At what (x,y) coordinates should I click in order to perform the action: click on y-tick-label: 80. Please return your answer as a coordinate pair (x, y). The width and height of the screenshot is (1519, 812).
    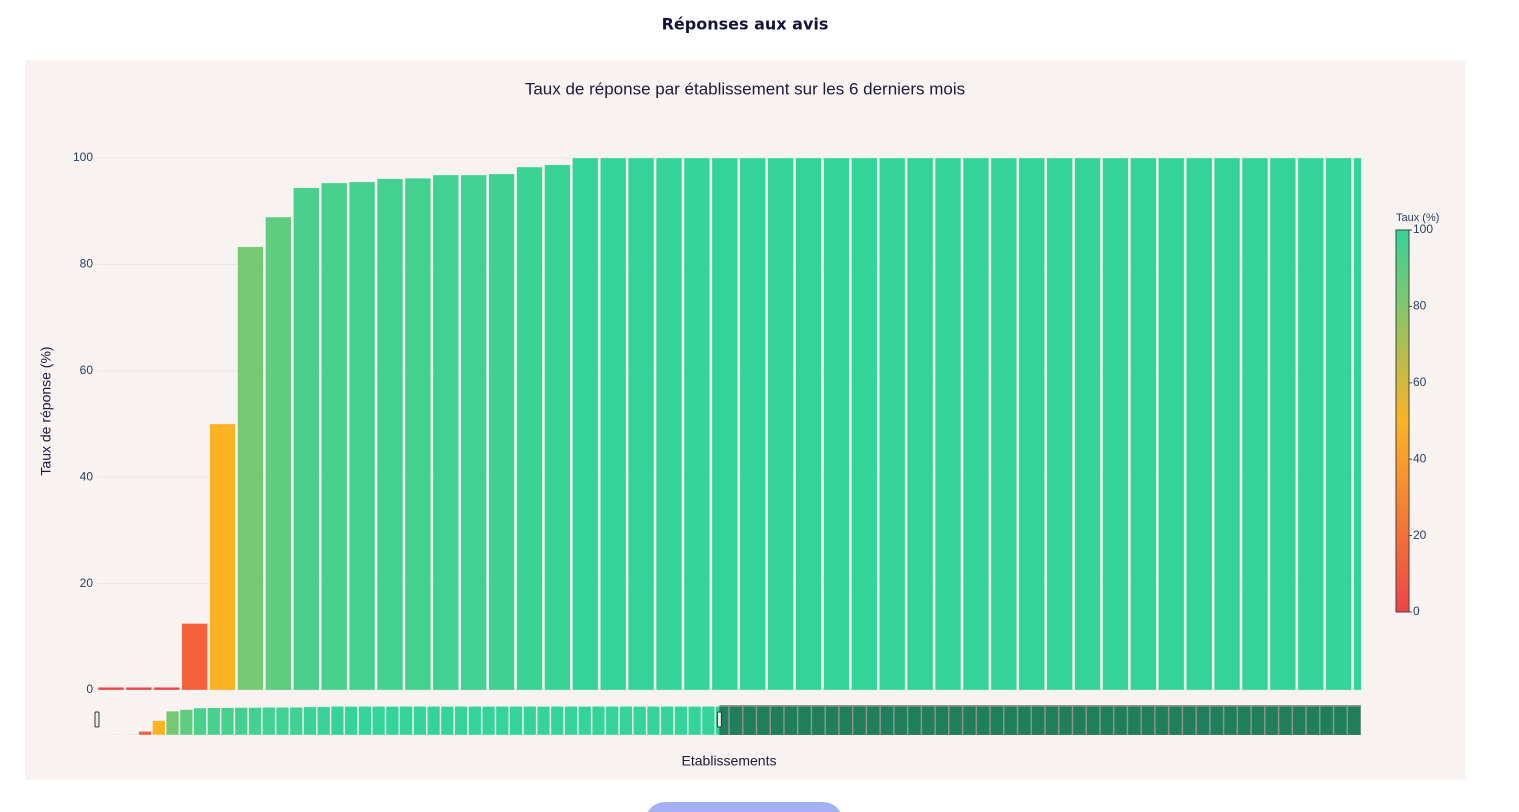
    Looking at the image, I should click on (87, 264).